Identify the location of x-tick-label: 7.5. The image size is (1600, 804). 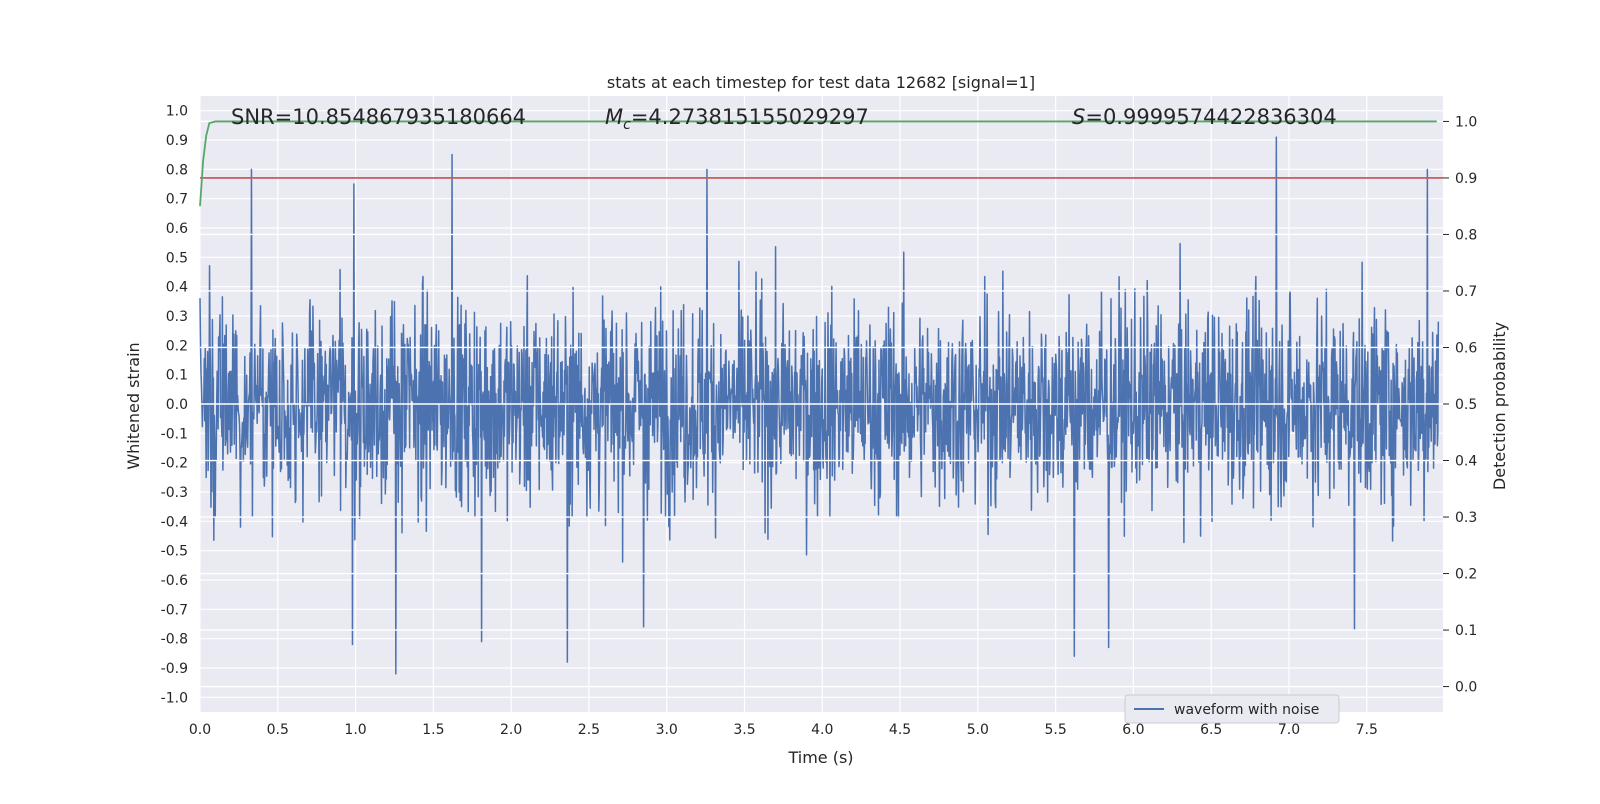
(1367, 730).